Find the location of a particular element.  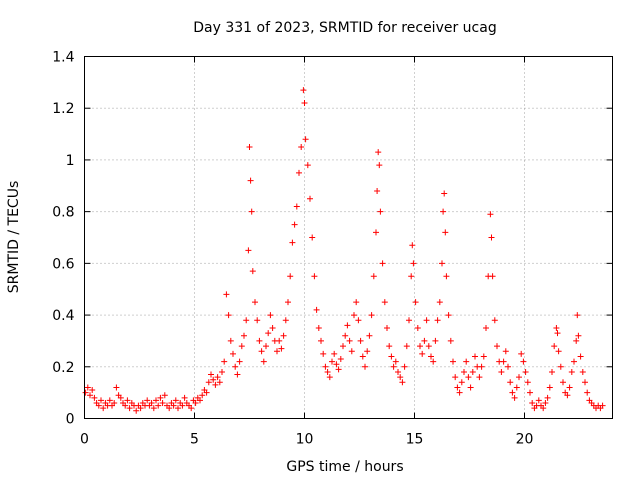

y-tick-label: 1.4 is located at coordinates (63, 58).